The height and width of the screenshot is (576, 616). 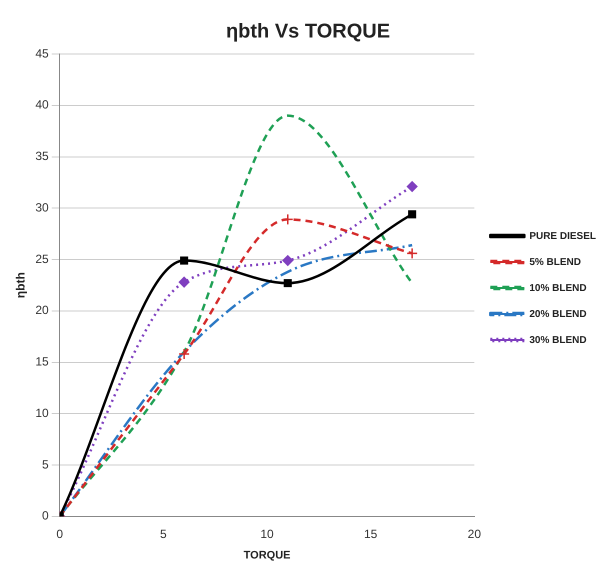 What do you see at coordinates (267, 555) in the screenshot?
I see `x-axis-title: TORQUE` at bounding box center [267, 555].